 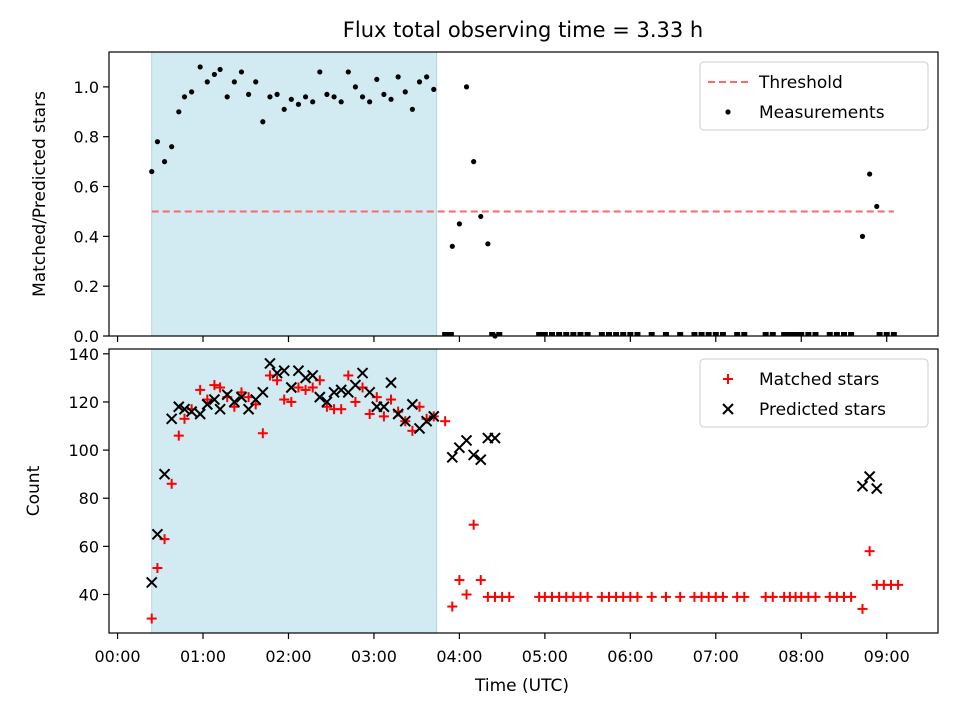 I want to click on y-tick-label: 0.0, so click(x=86, y=336).